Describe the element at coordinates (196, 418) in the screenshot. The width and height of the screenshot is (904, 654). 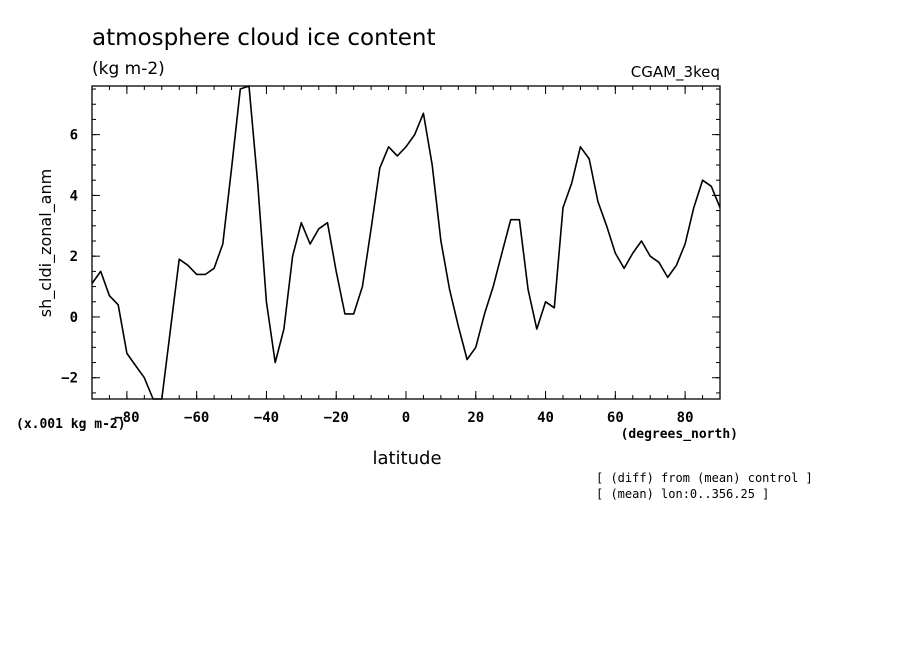
I see `x-tick-label: −60` at that location.